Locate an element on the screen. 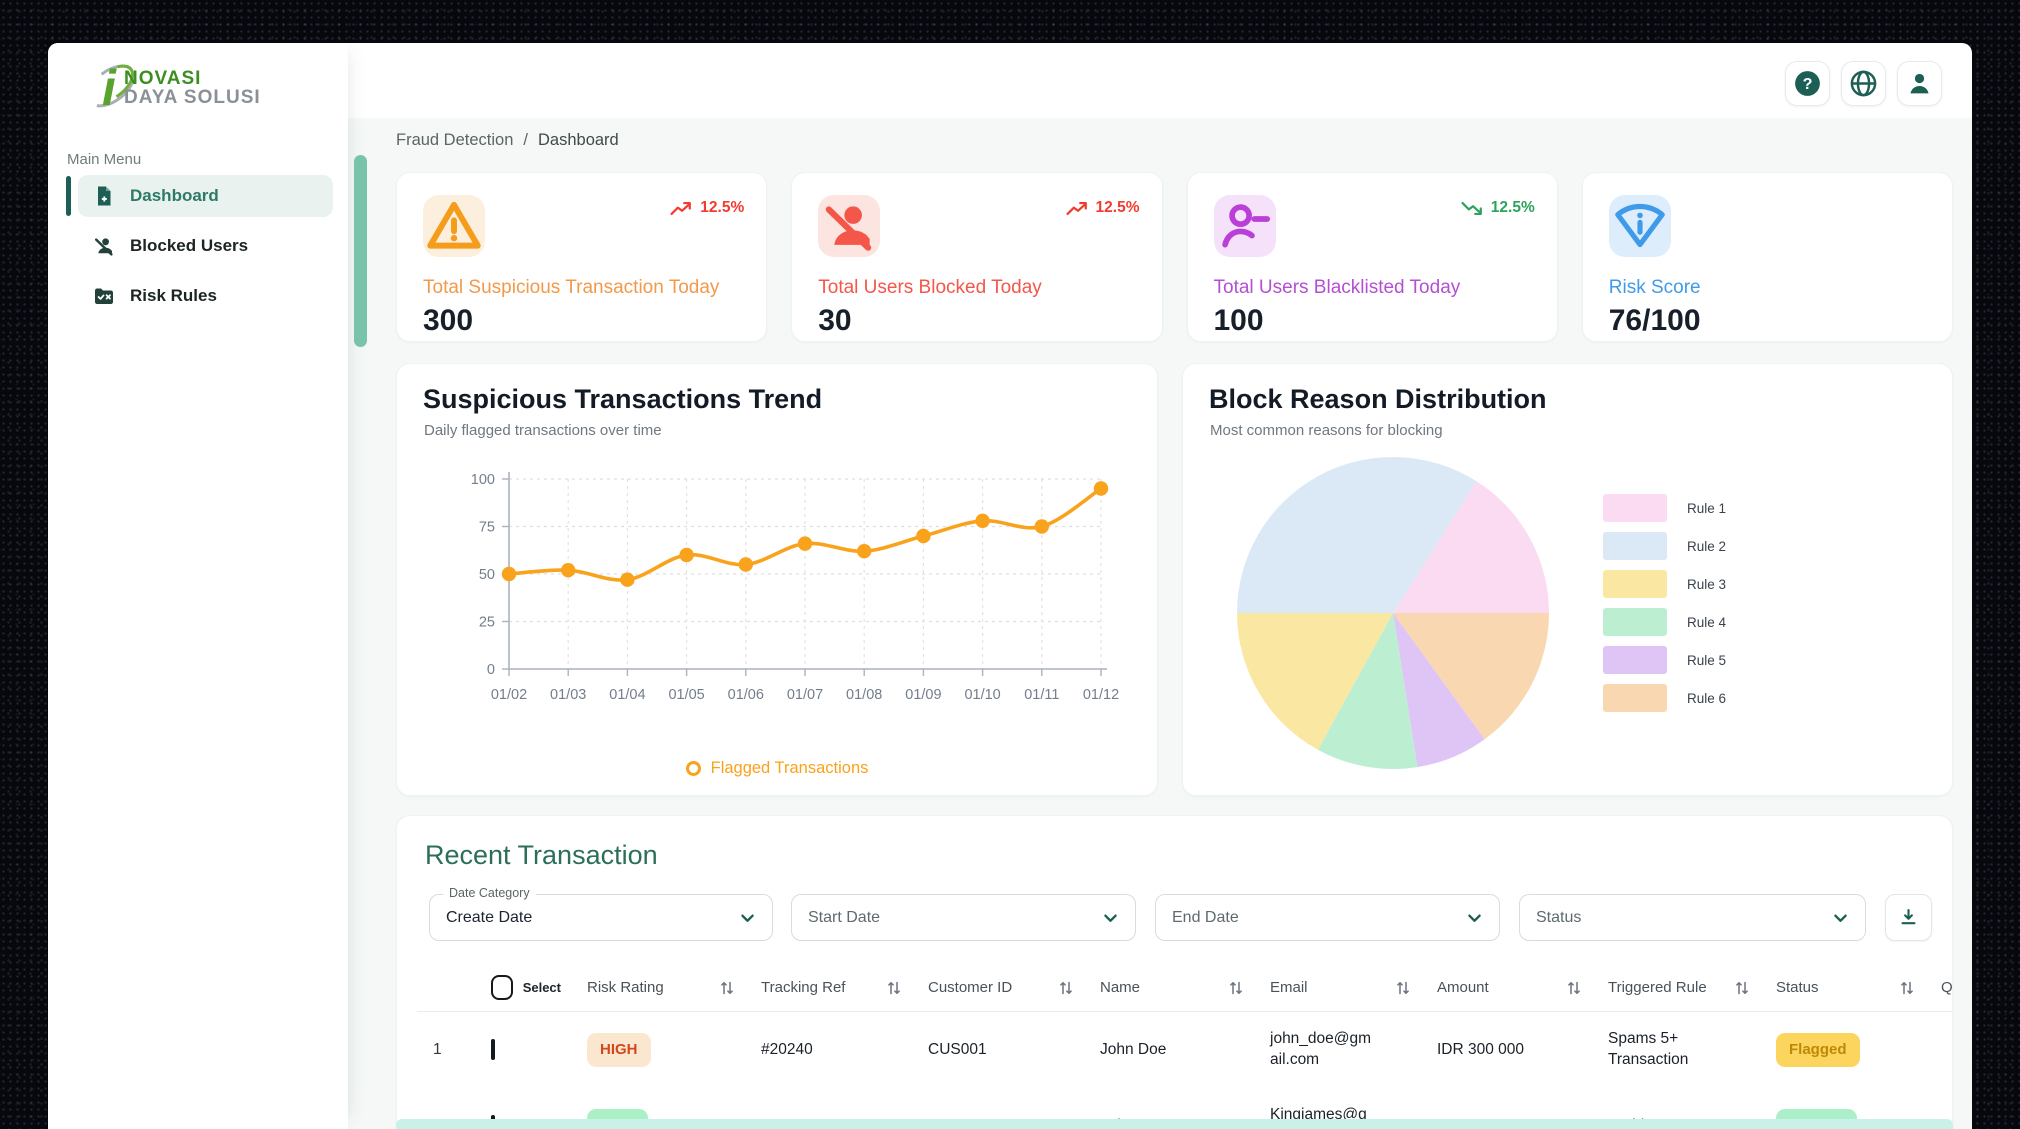 This screenshot has height=1129, width=2020. download-button is located at coordinates (1908, 917).